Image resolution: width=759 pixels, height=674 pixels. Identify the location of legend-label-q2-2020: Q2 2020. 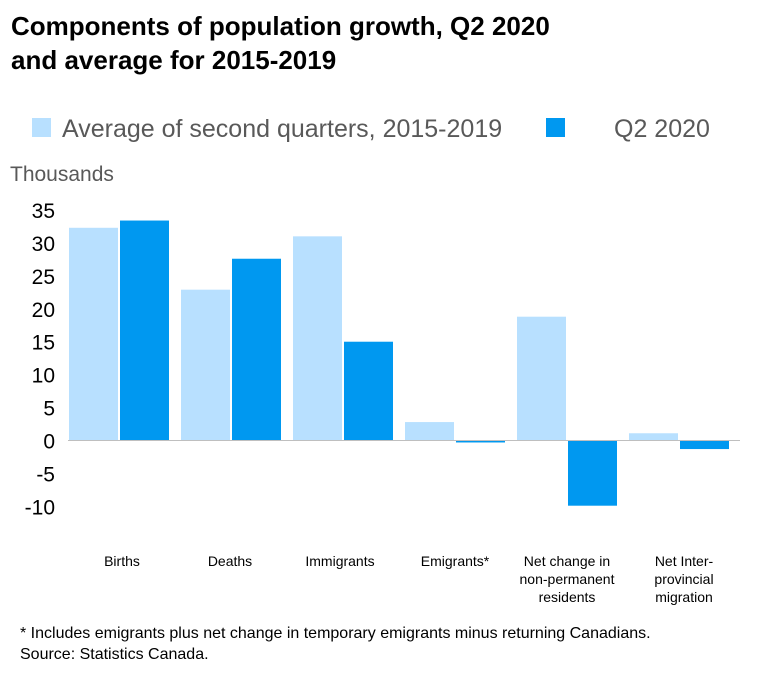
(662, 129).